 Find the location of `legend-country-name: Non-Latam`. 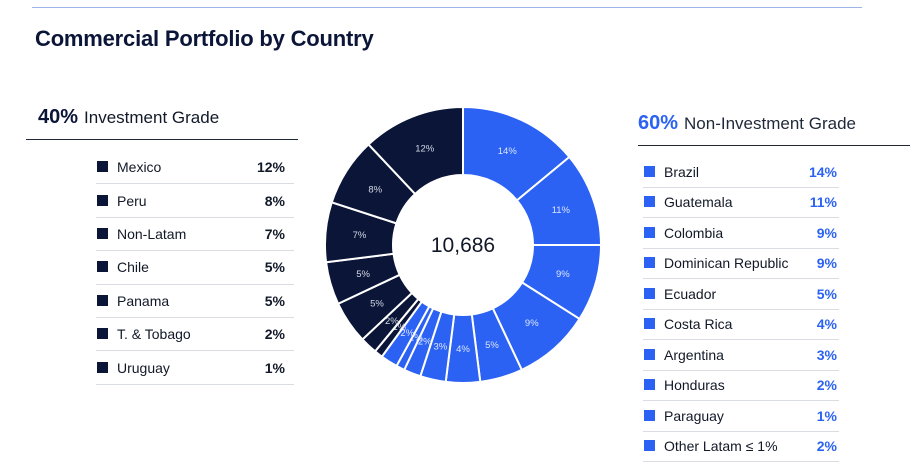

legend-country-name: Non-Latam is located at coordinates (152, 233).